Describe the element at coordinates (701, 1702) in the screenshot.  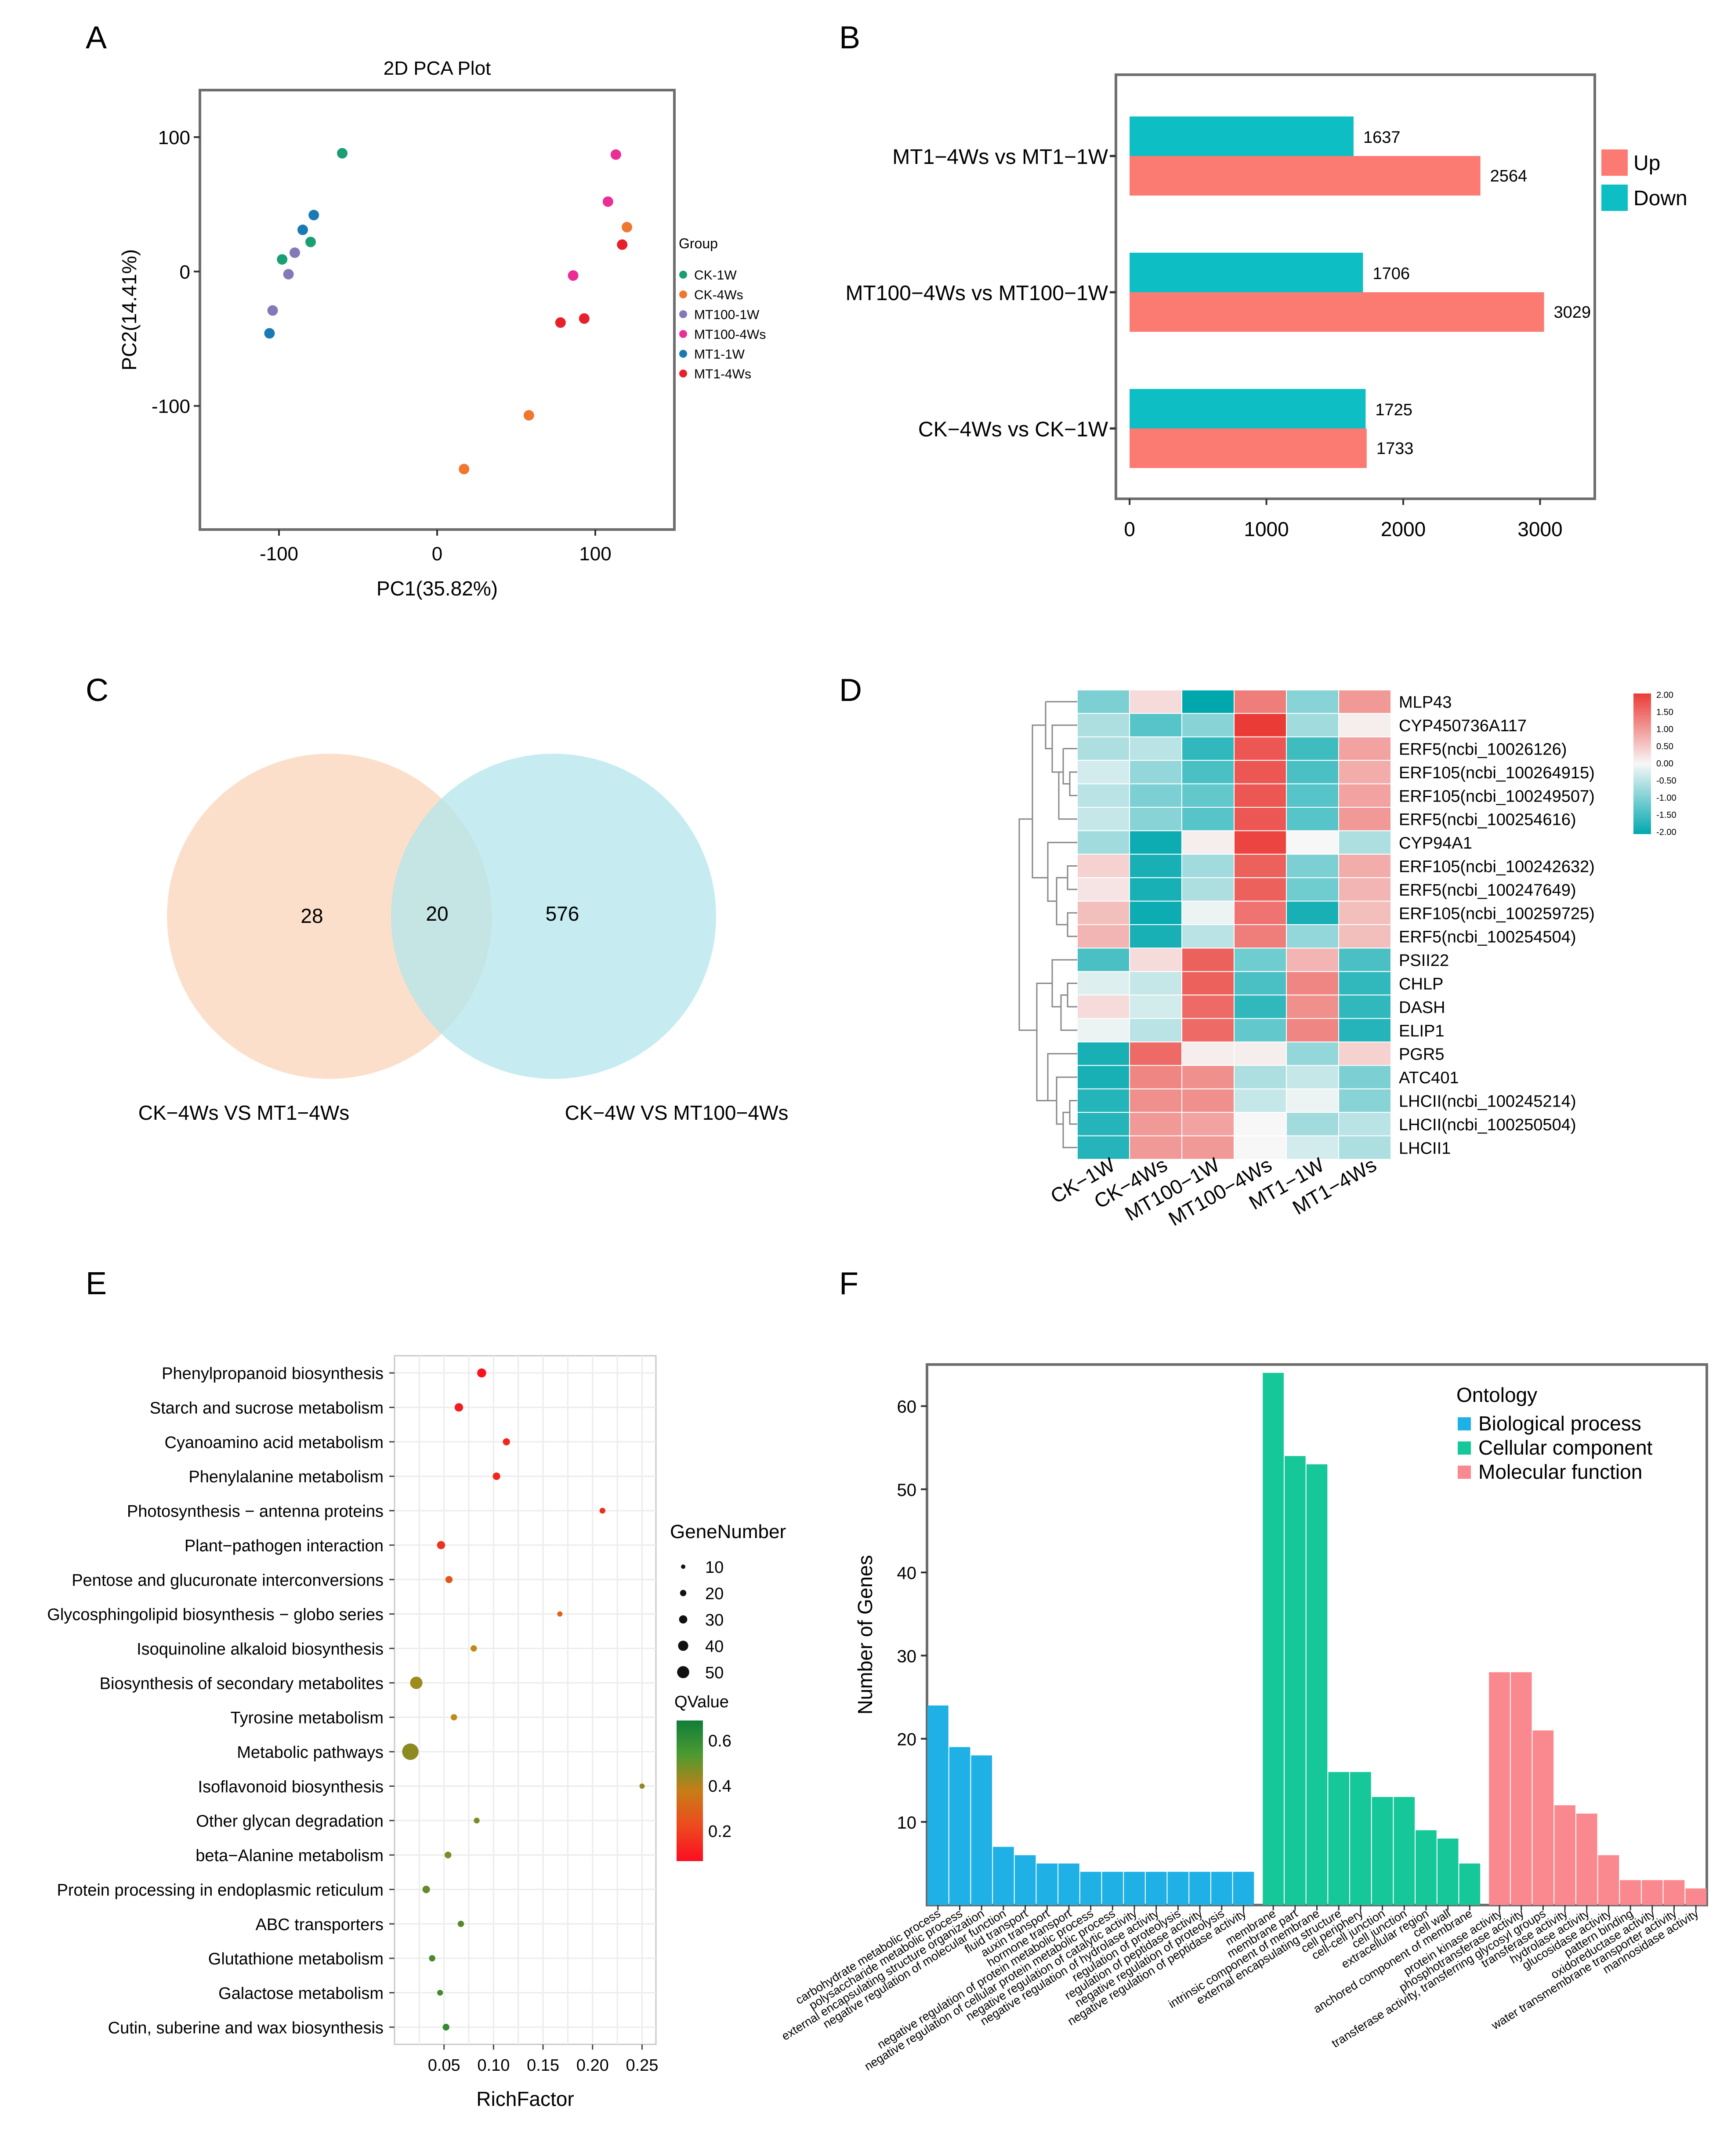
I see `kegg-color-legend-title: QValue` at that location.